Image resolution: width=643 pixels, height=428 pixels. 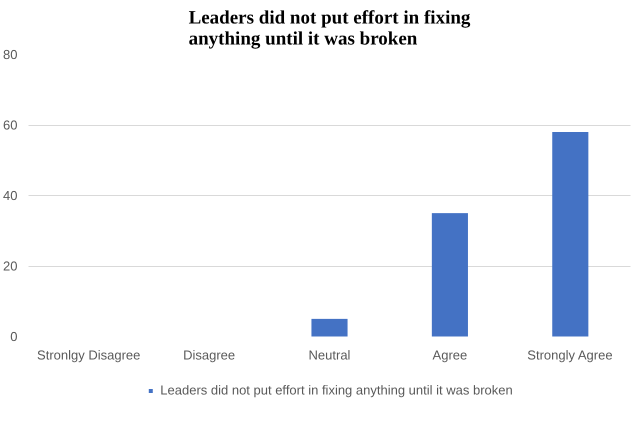 I want to click on y-tick-label: 60, so click(x=10, y=125).